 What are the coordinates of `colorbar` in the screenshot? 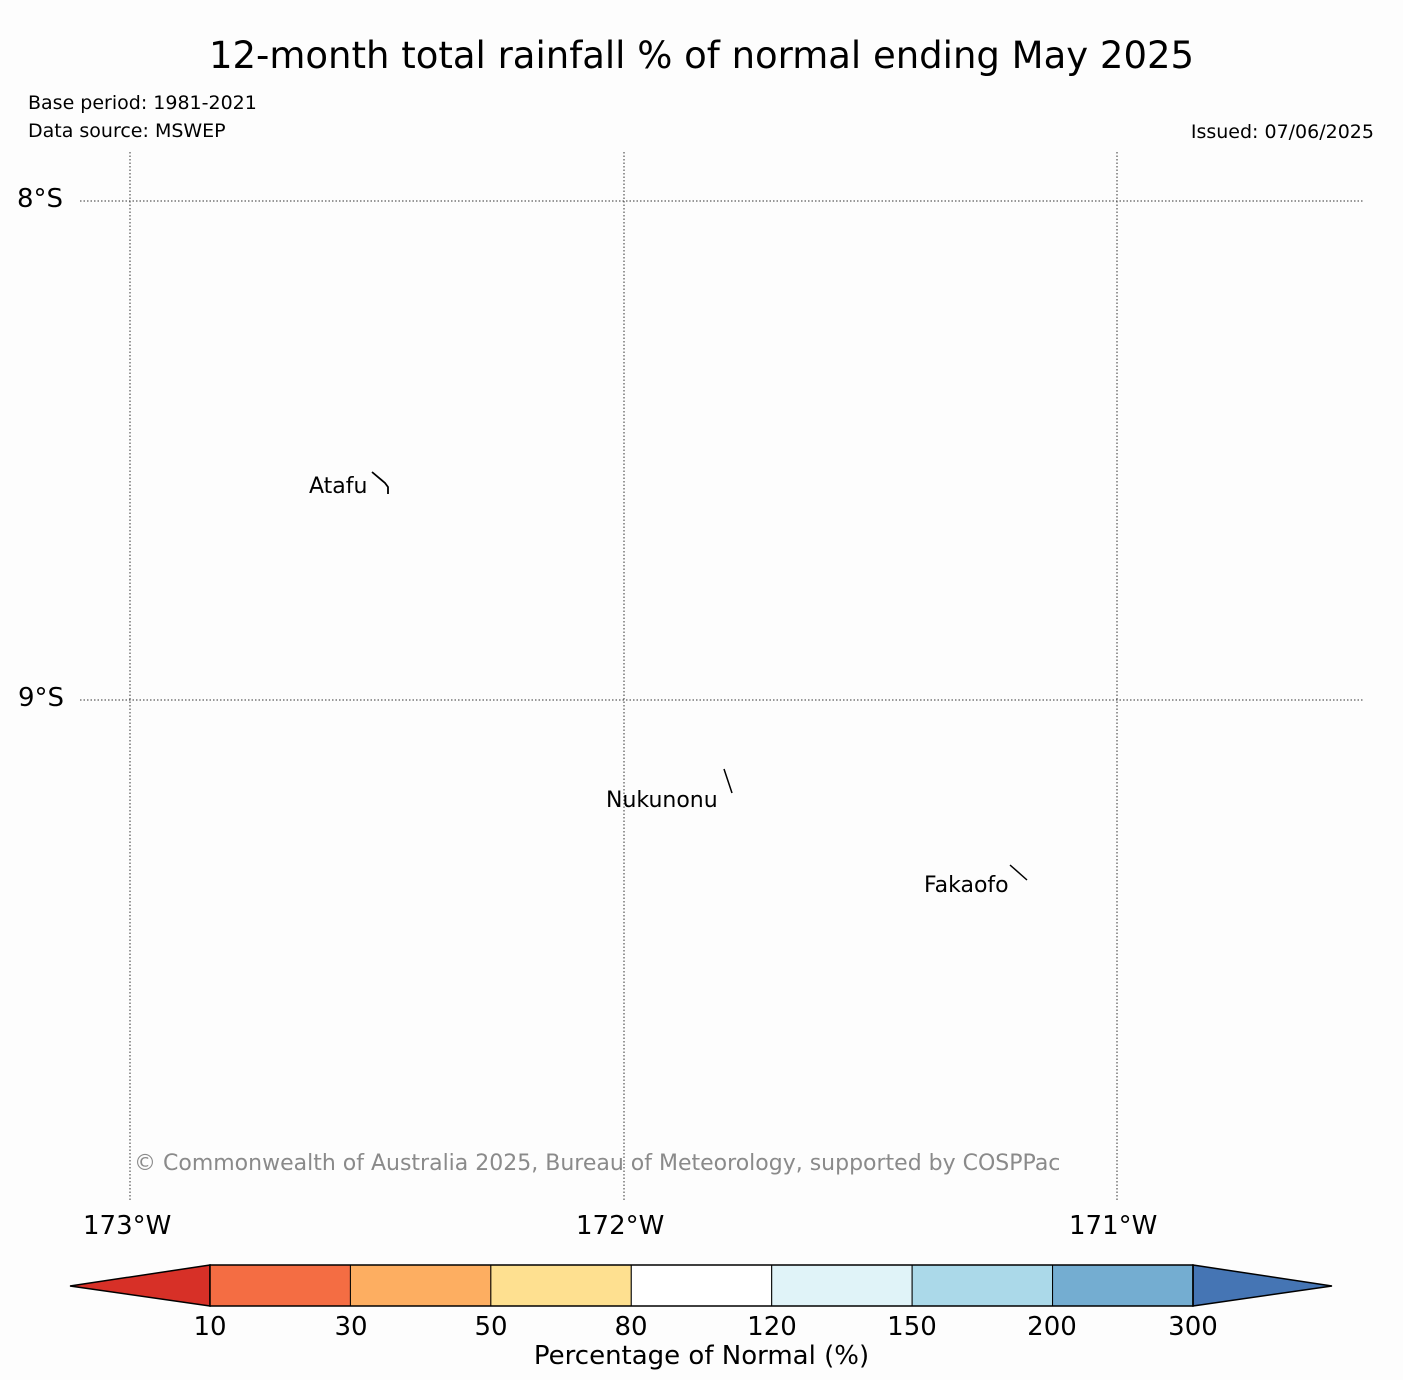 It's located at (701, 1285).